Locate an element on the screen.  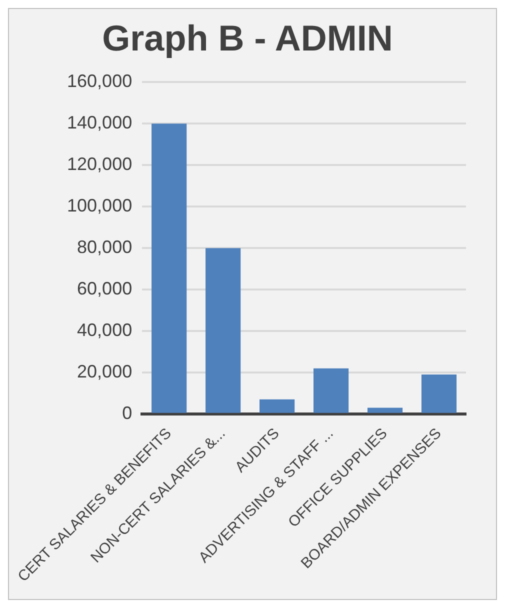
chart-title: Graph B - ADMIN is located at coordinates (247, 38).